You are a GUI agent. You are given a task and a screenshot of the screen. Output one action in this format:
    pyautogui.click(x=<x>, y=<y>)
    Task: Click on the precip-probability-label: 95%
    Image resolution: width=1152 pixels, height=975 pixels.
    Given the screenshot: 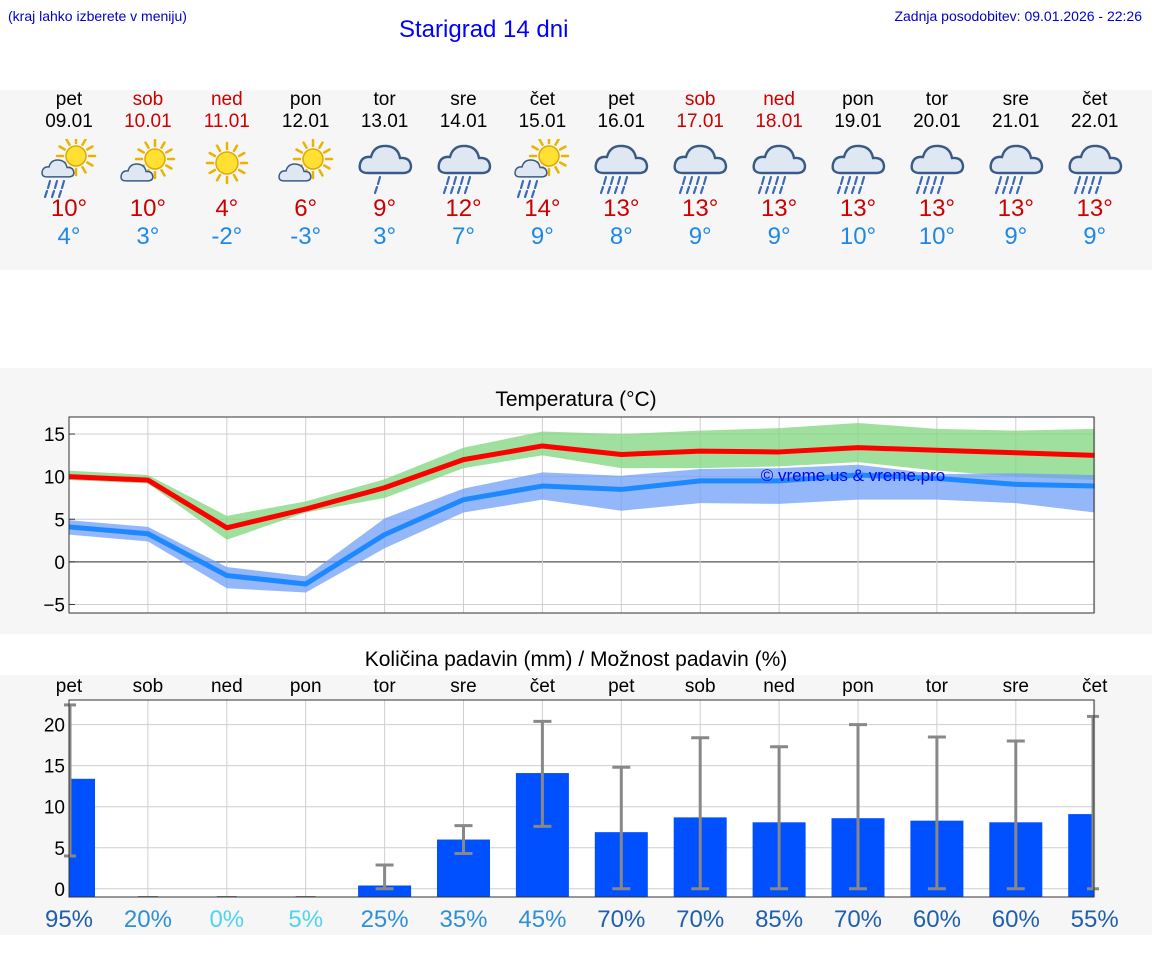 What is the action you would take?
    pyautogui.click(x=69, y=919)
    